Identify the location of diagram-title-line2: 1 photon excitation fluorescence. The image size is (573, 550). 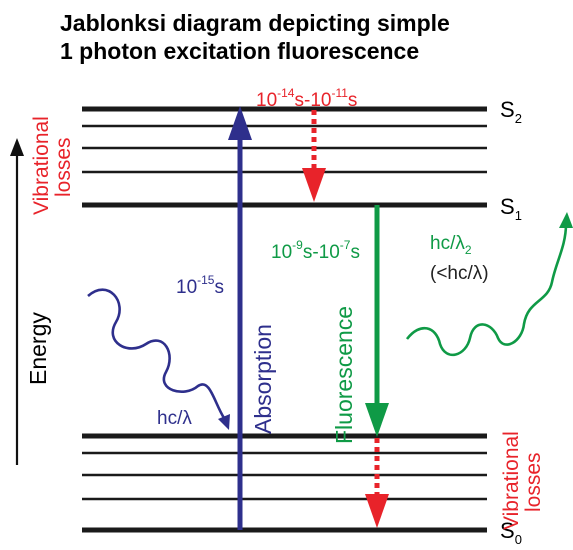
(240, 51).